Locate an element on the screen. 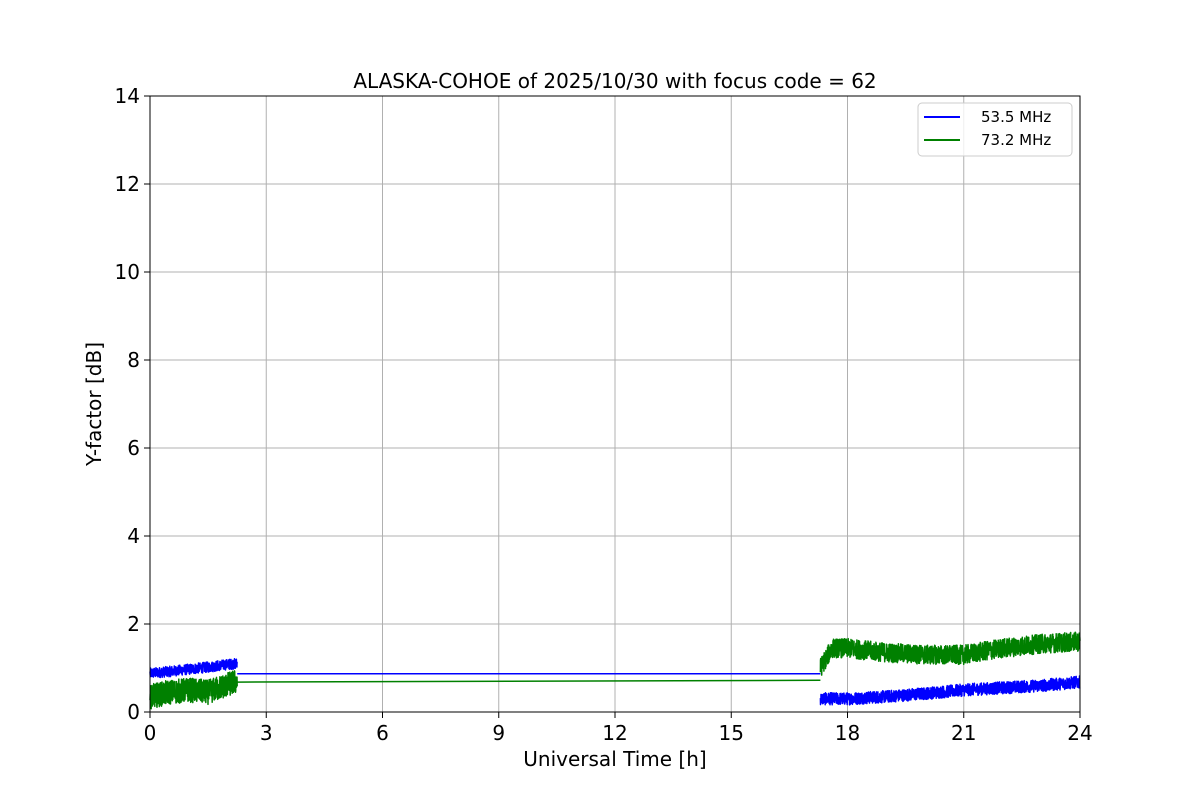 The width and height of the screenshot is (1200, 800). legend-label: 73.2 MHz is located at coordinates (1016, 140).